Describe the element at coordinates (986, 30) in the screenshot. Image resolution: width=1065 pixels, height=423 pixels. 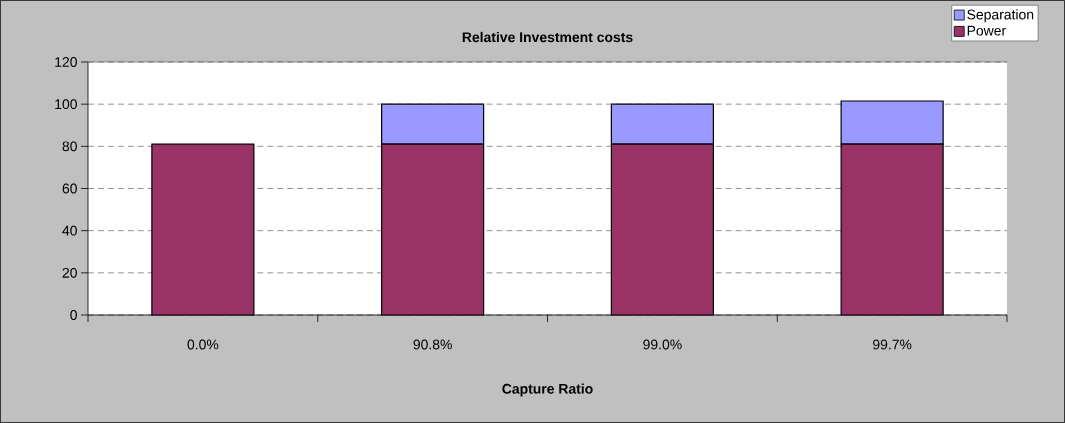
I see `legend-label: Power` at that location.